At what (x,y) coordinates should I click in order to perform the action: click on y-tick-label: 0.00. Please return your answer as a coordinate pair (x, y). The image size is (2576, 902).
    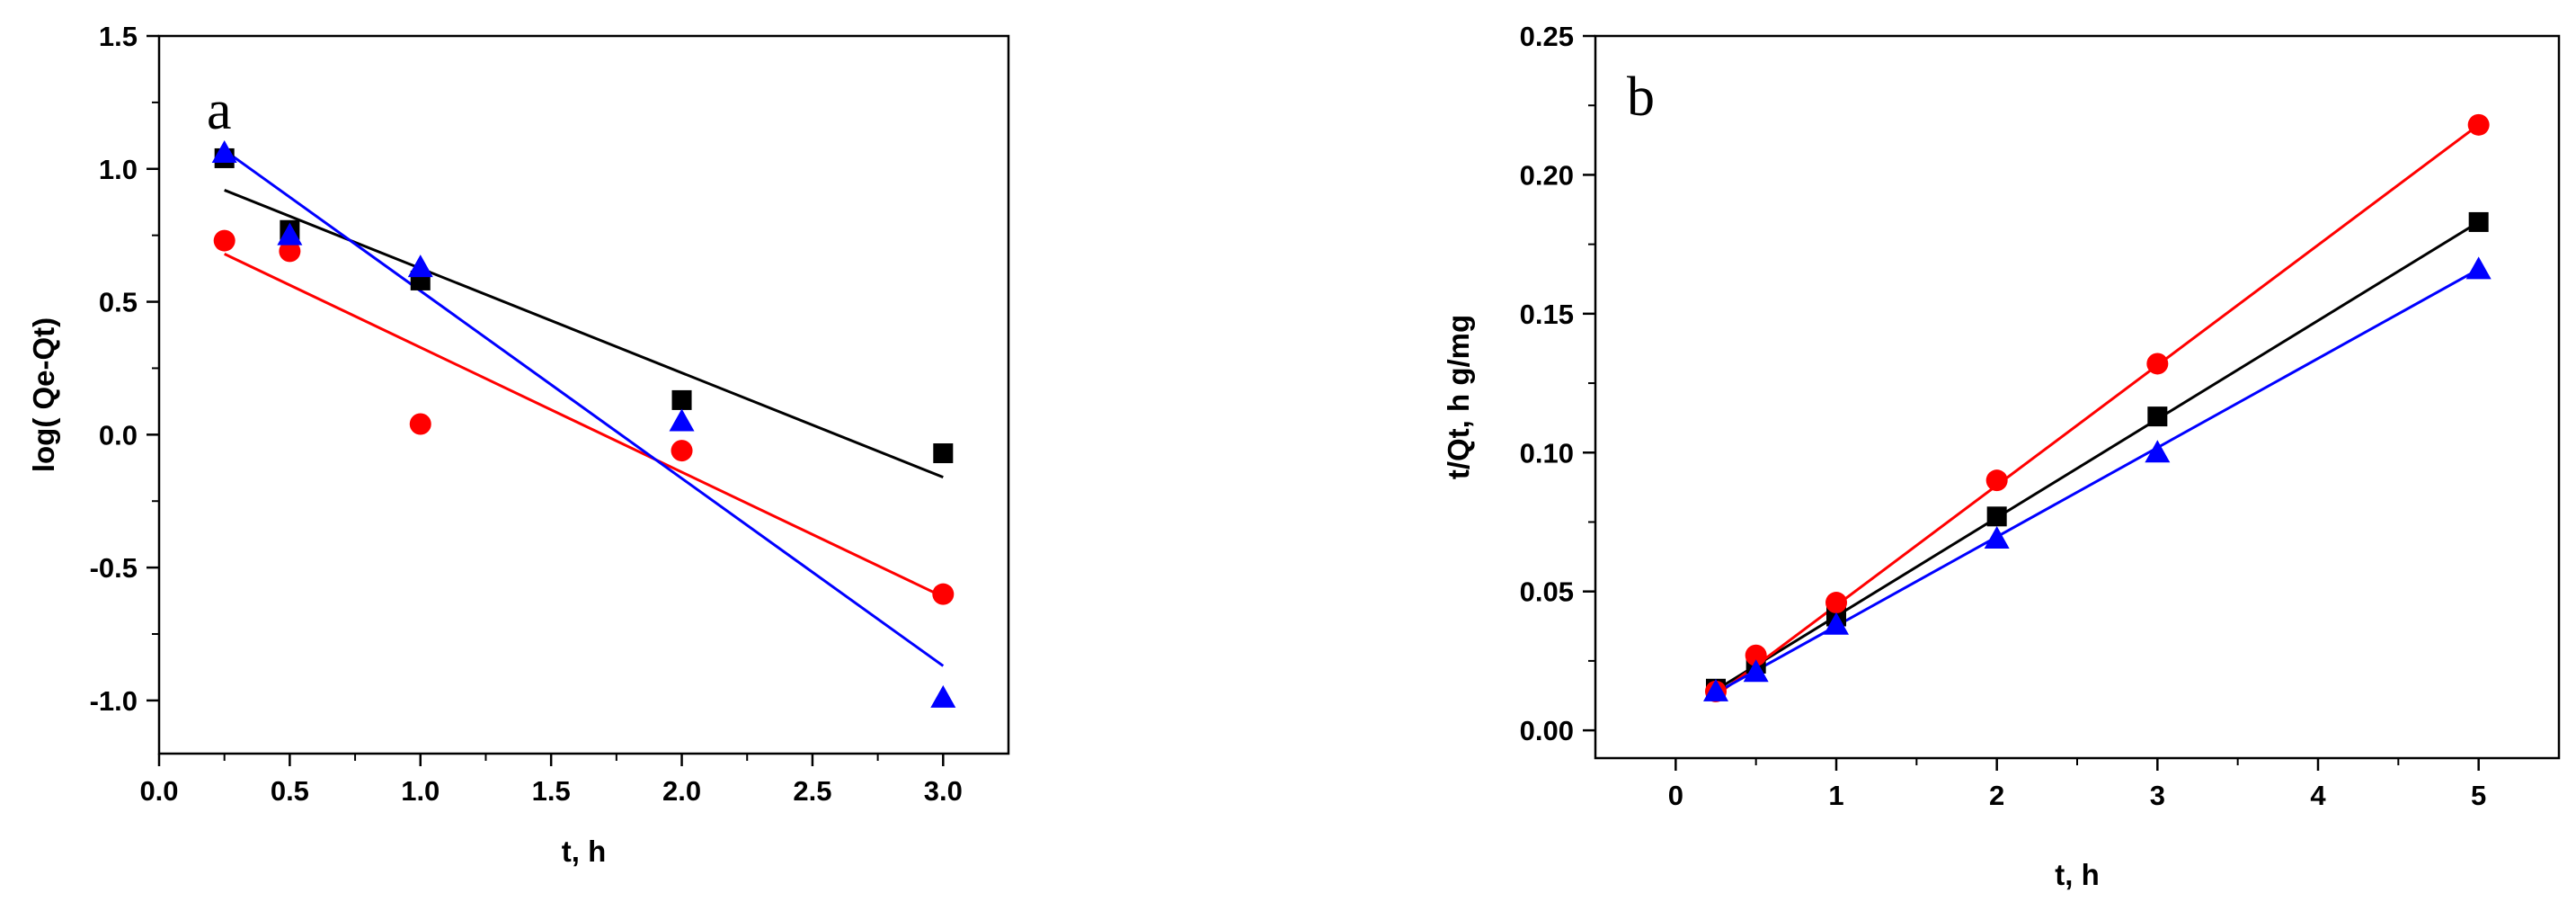
    Looking at the image, I should click on (1547, 731).